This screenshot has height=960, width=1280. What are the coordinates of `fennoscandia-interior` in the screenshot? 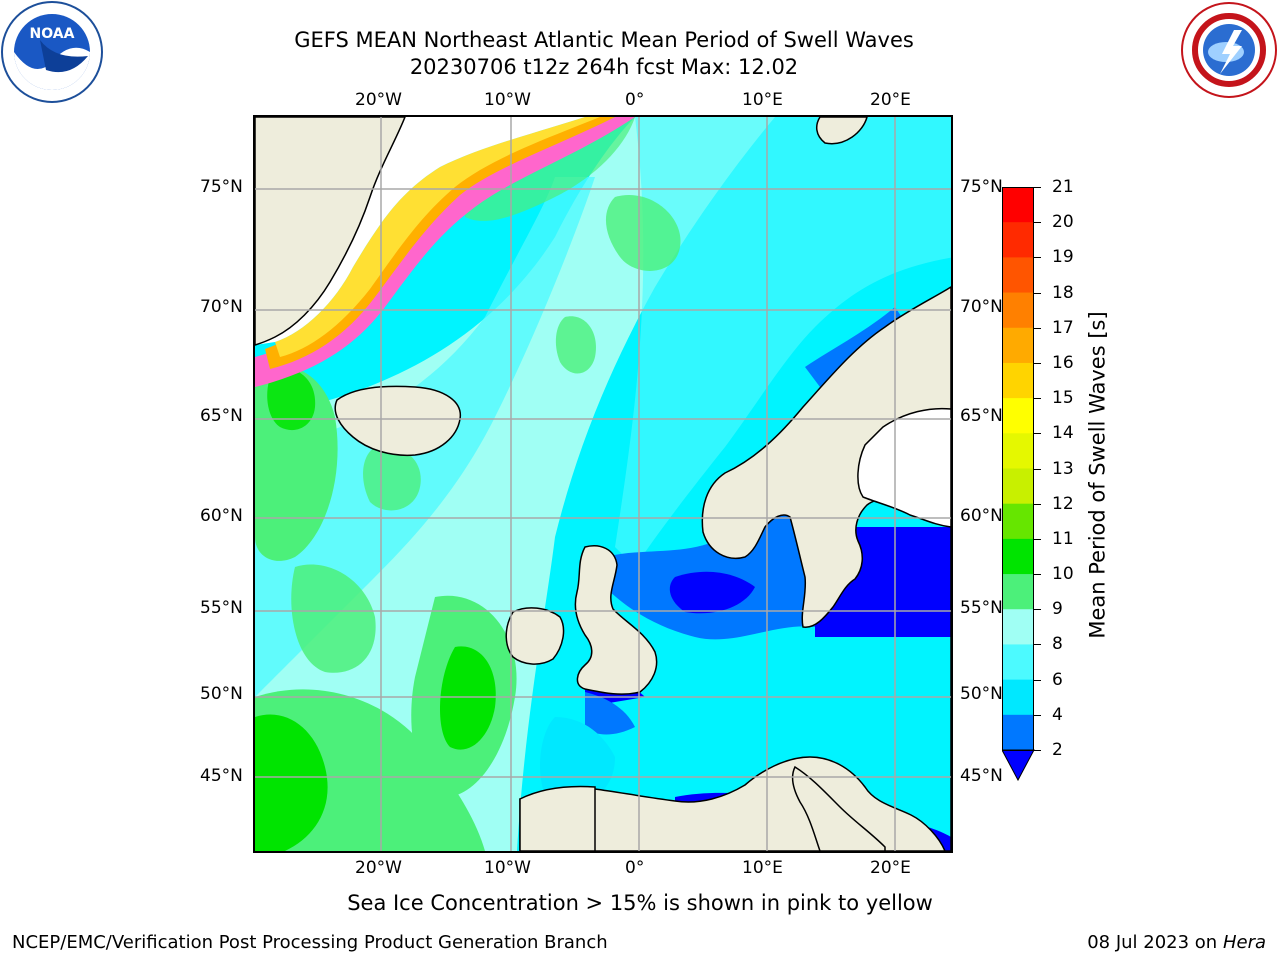 It's located at (904, 467).